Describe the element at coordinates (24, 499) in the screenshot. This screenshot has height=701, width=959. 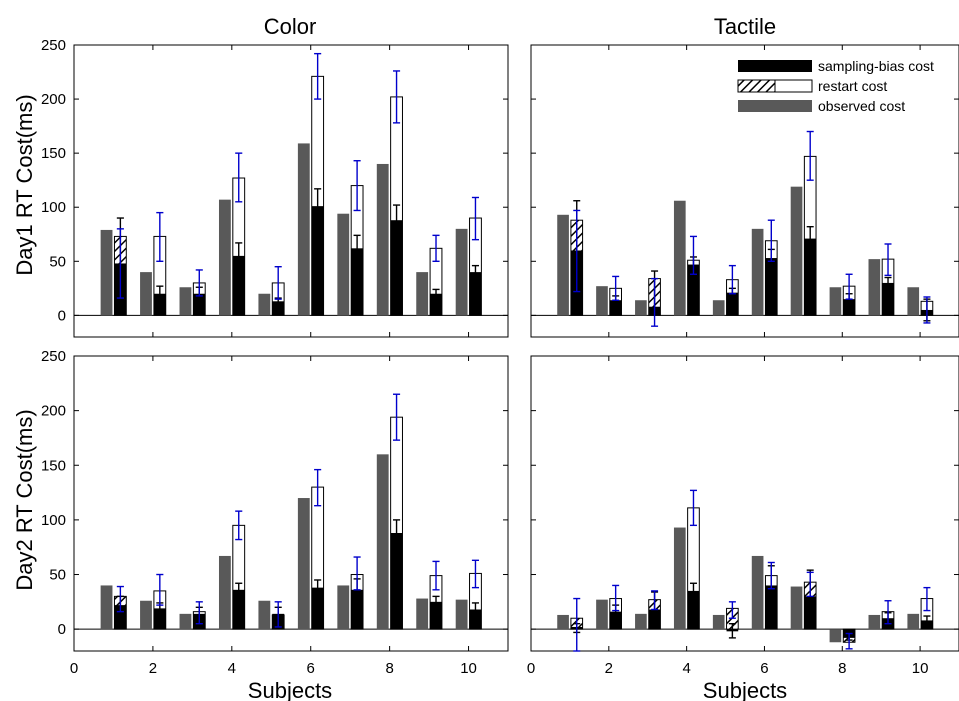
I see `ylabel-day2: Day2 RT Cost(ms)` at that location.